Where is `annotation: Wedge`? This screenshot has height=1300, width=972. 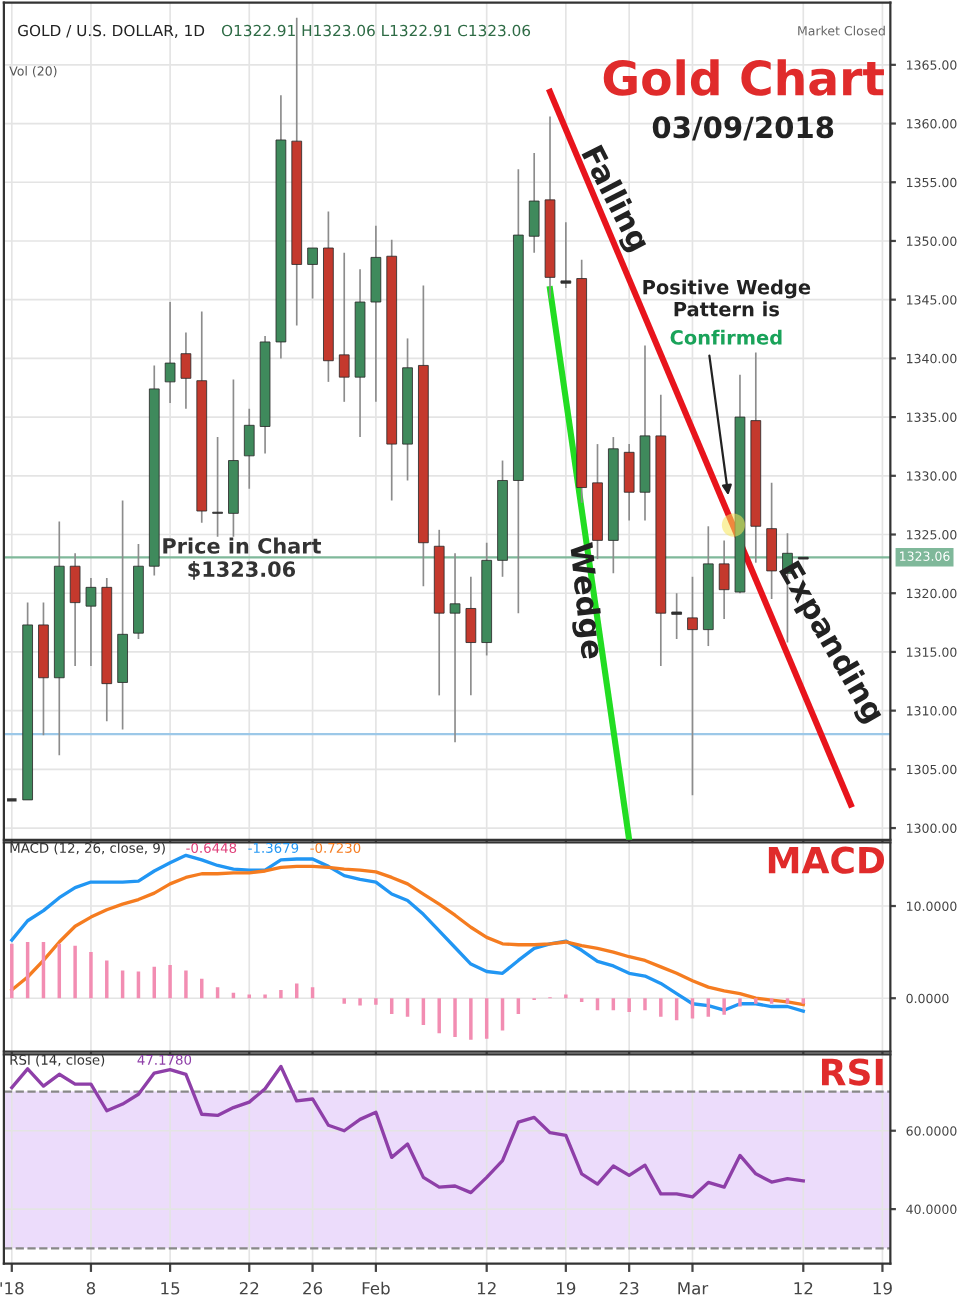 annotation: Wedge is located at coordinates (584, 600).